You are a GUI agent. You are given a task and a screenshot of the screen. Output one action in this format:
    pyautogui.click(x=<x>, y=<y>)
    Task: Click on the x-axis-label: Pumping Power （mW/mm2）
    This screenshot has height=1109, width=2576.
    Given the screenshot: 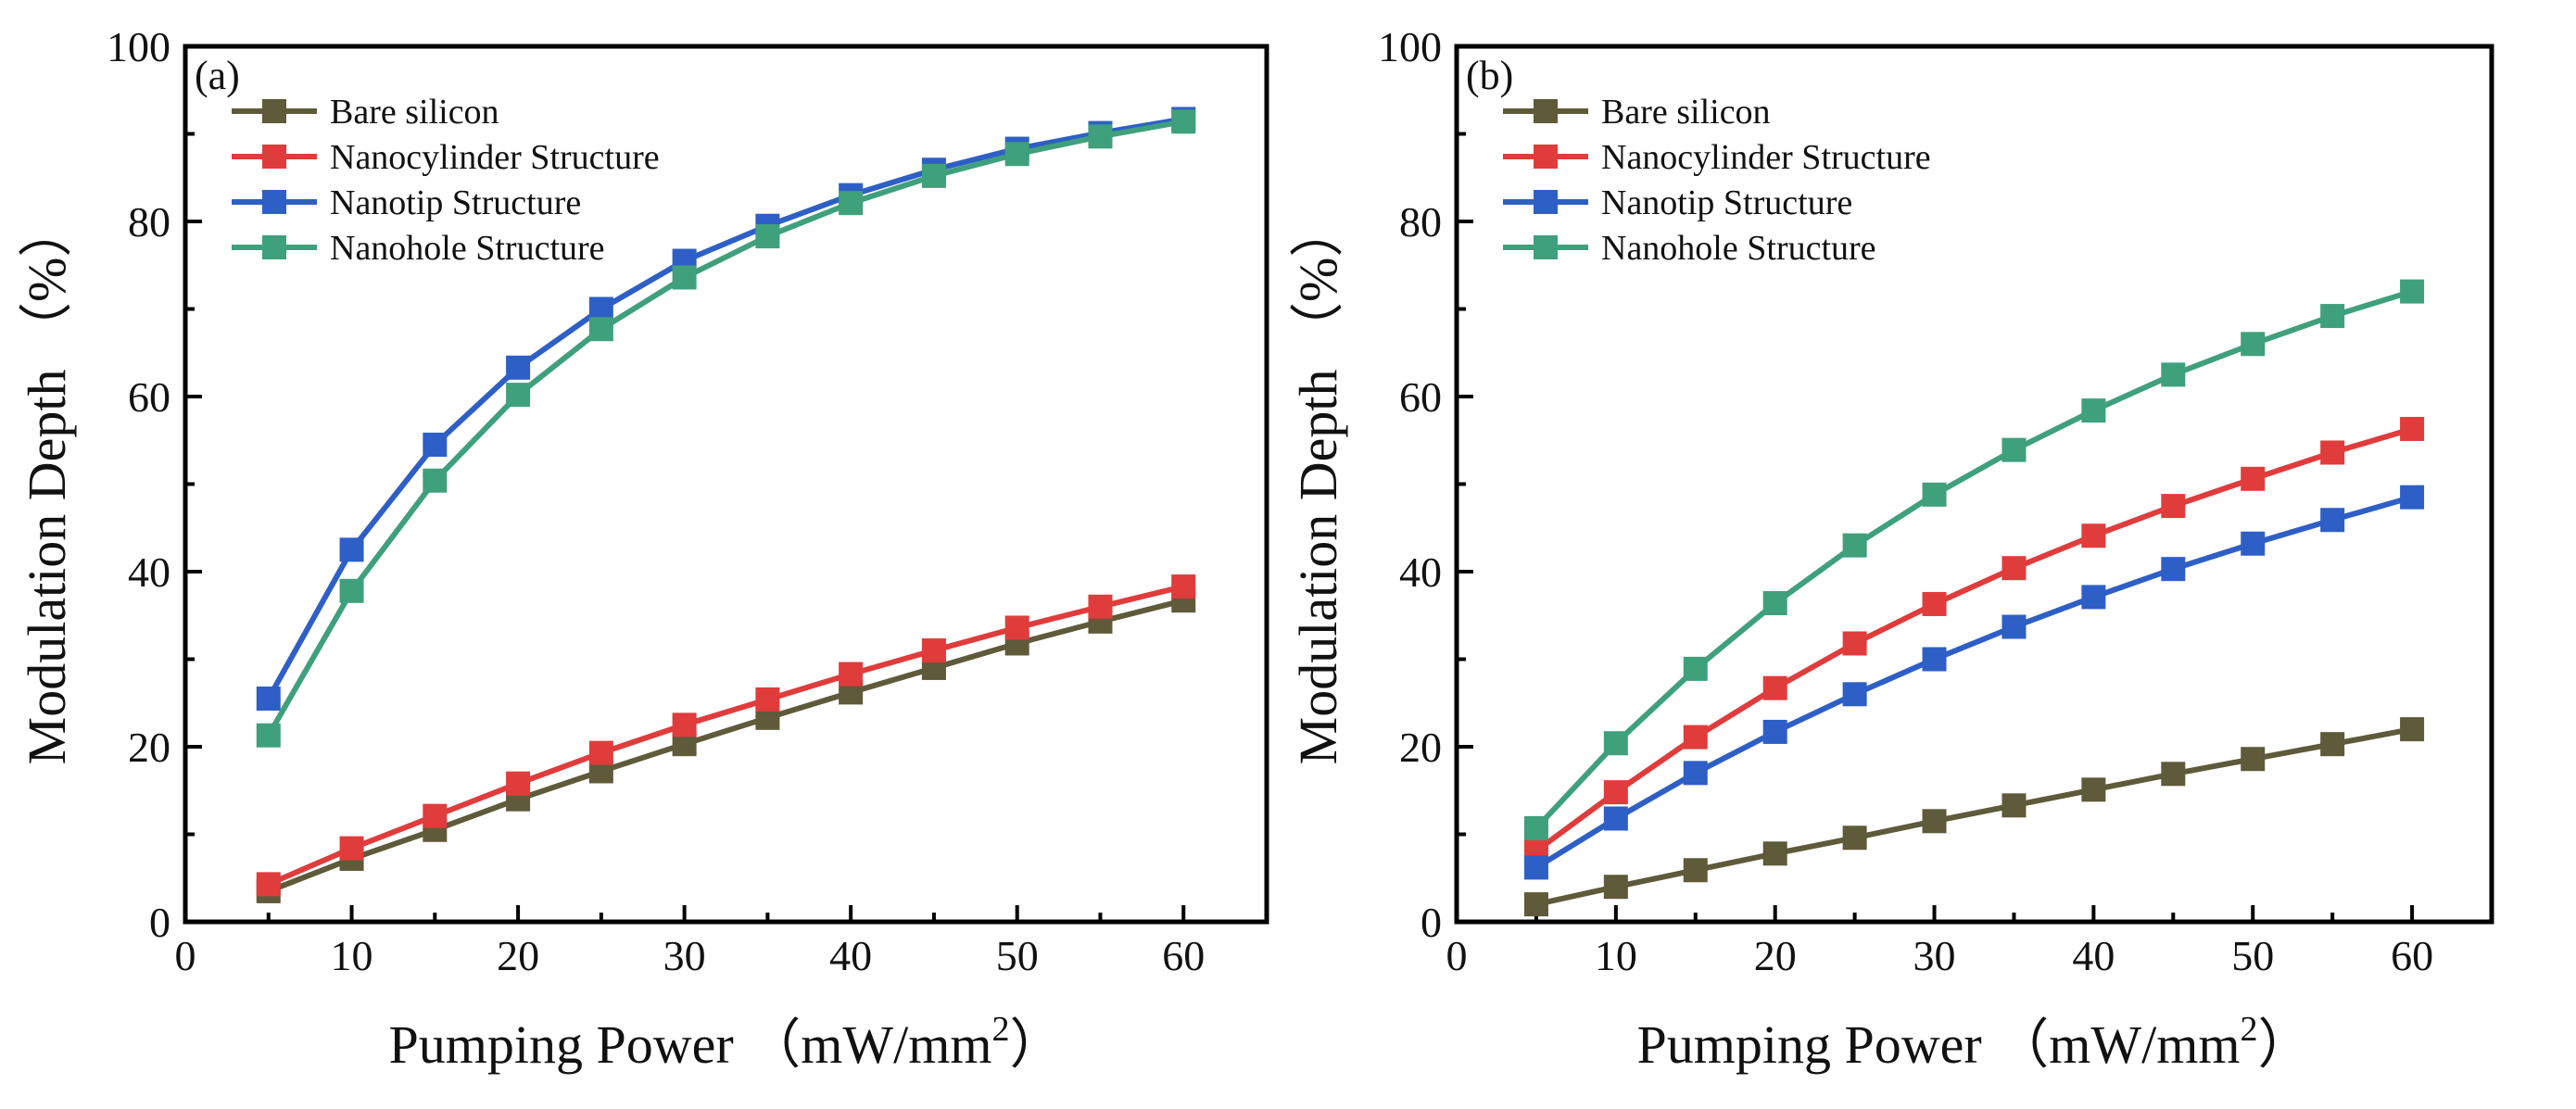 What is the action you would take?
    pyautogui.click(x=1975, y=1042)
    